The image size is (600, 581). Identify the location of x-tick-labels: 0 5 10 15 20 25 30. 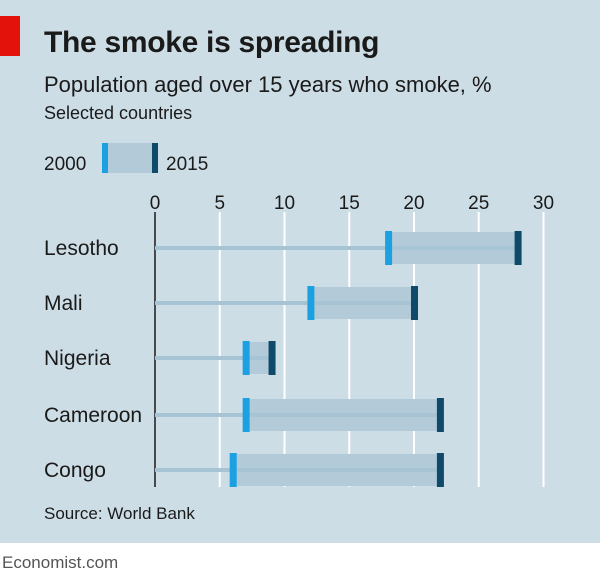
(352, 203).